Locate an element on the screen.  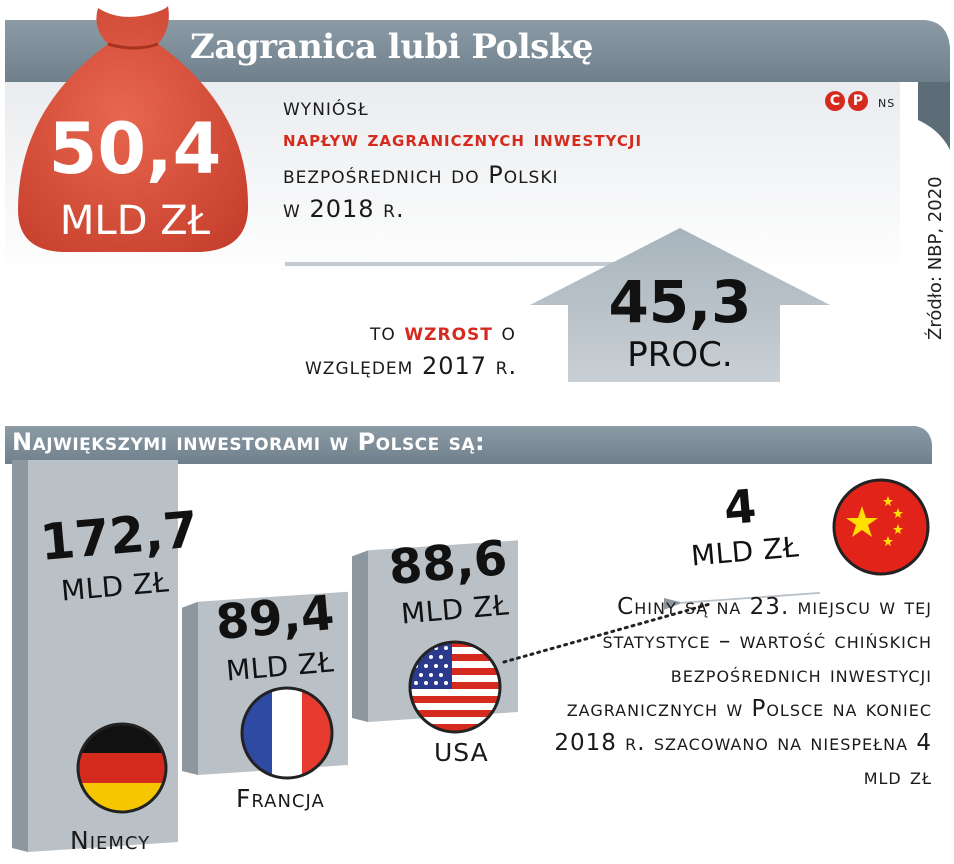
growth-text-a: to is located at coordinates (383, 332).